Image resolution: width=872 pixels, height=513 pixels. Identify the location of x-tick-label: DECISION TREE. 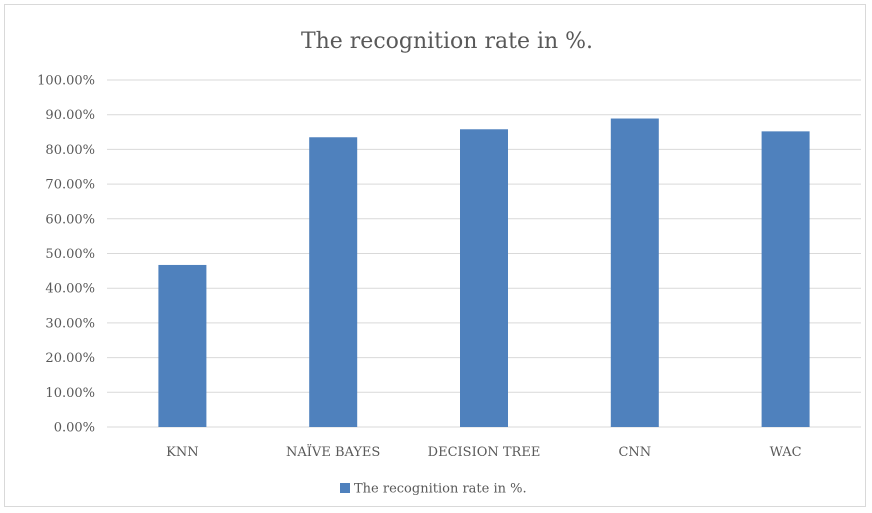
(484, 452).